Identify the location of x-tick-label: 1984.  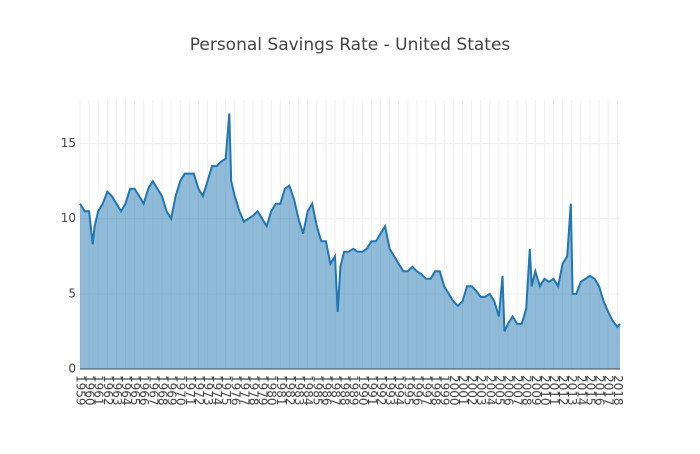
(308, 390).